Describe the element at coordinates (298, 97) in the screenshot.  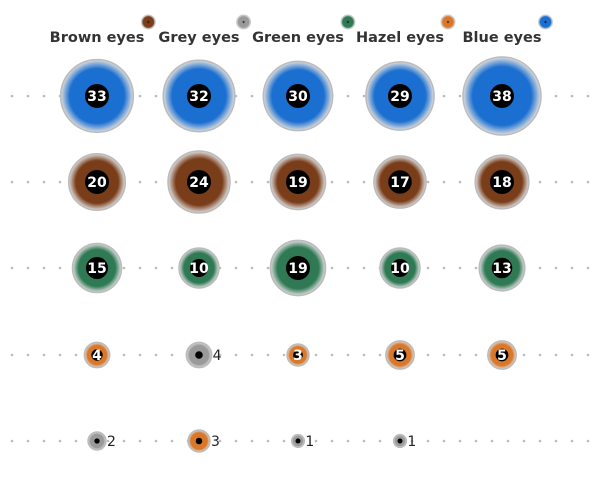
I see `value-label: 30` at that location.